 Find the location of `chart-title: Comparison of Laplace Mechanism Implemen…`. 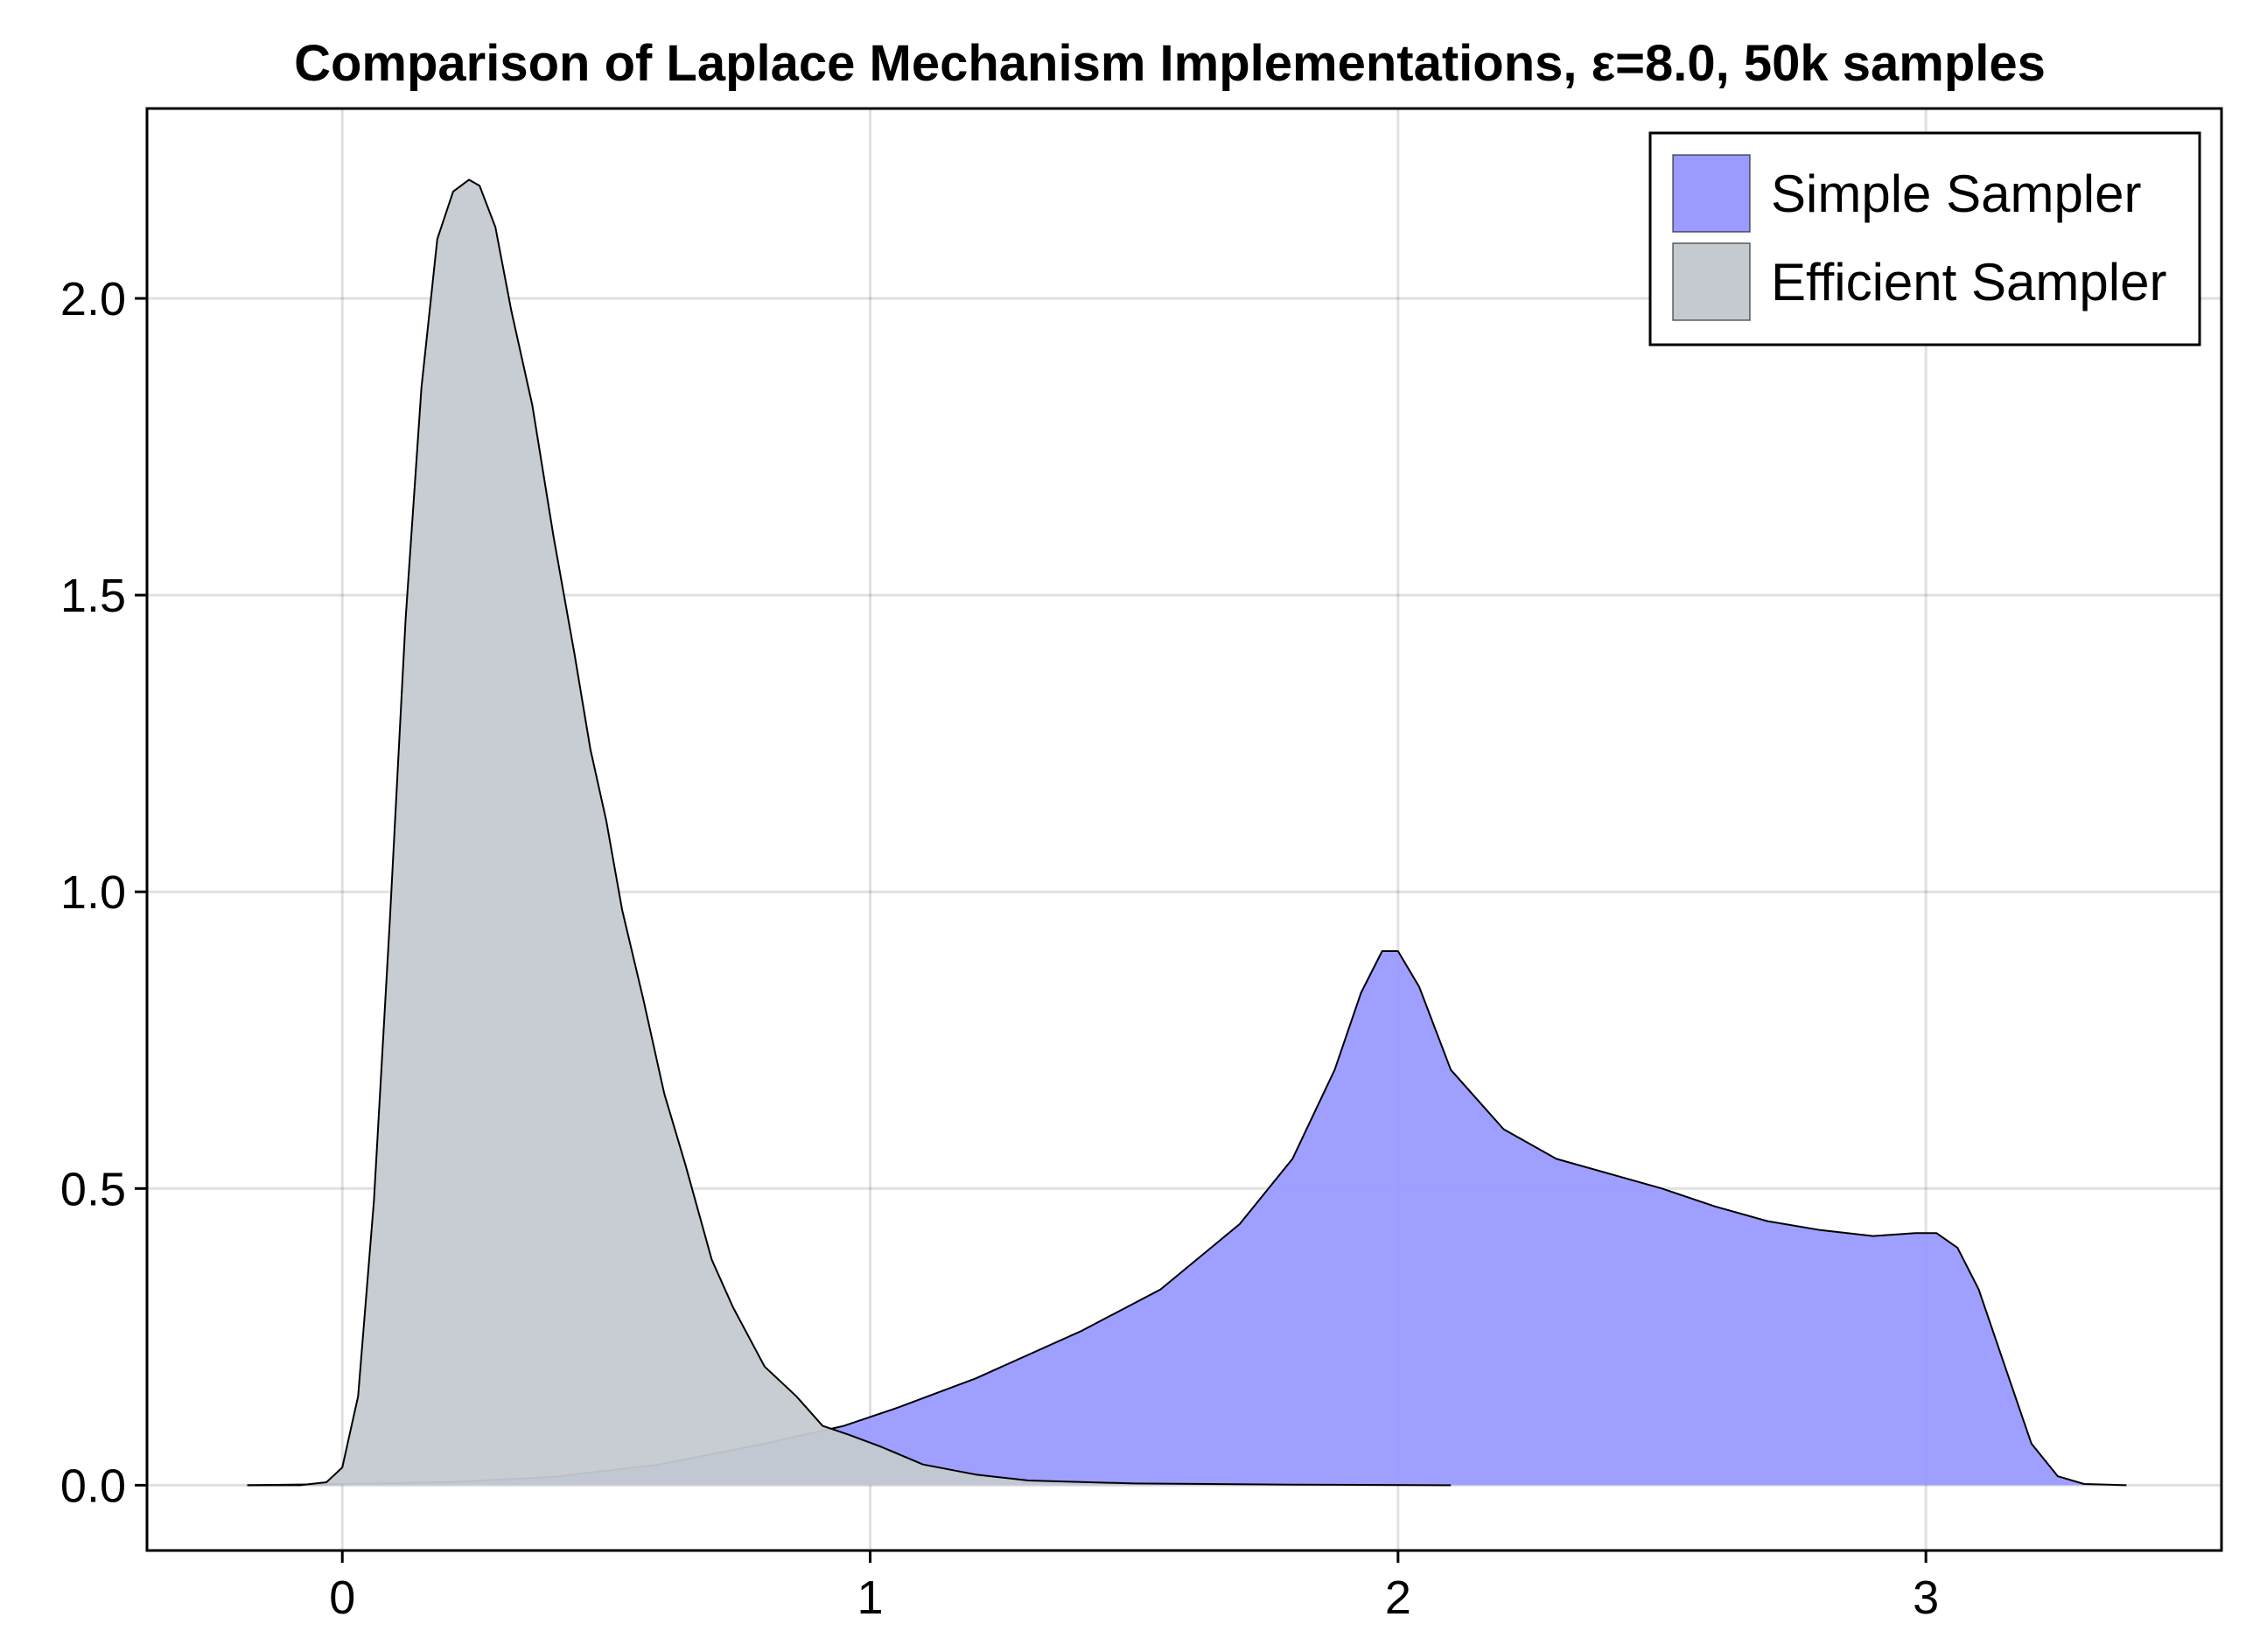

chart-title: Comparison of Laplace Mechanism Implemen… is located at coordinates (1170, 63).